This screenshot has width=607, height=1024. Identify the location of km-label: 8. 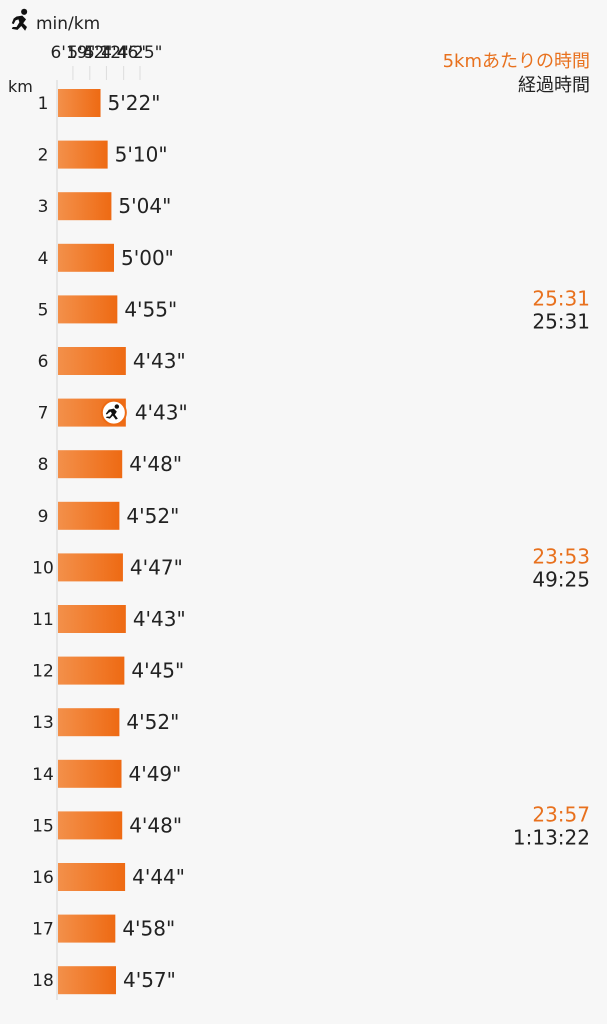
(43, 465).